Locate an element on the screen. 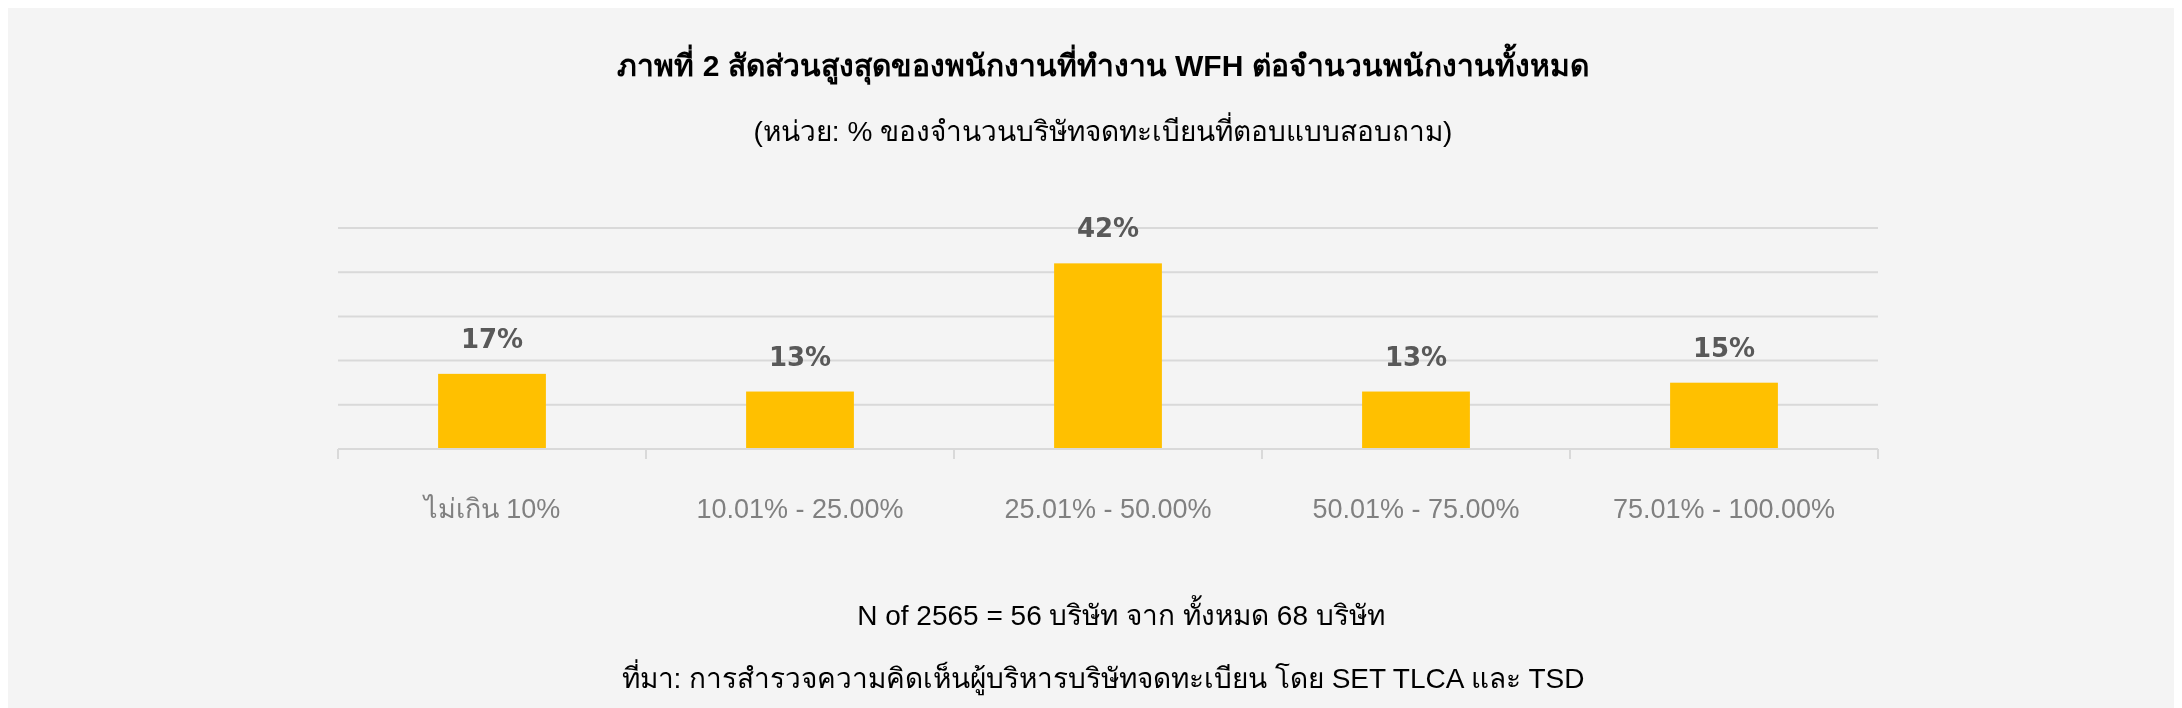 The image size is (2182, 708). chart-subtitle: (หน่วย: % ของจำนวนบริษัทจดทะเบียนที่ตอบแบบสอบถาม) is located at coordinates (1103, 129).